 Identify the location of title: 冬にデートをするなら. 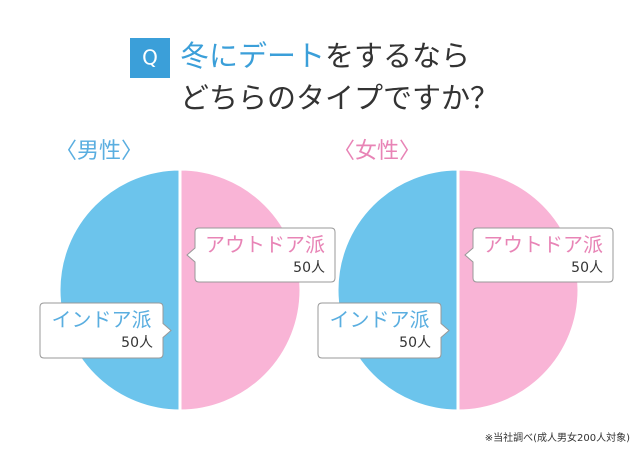
(325, 56).